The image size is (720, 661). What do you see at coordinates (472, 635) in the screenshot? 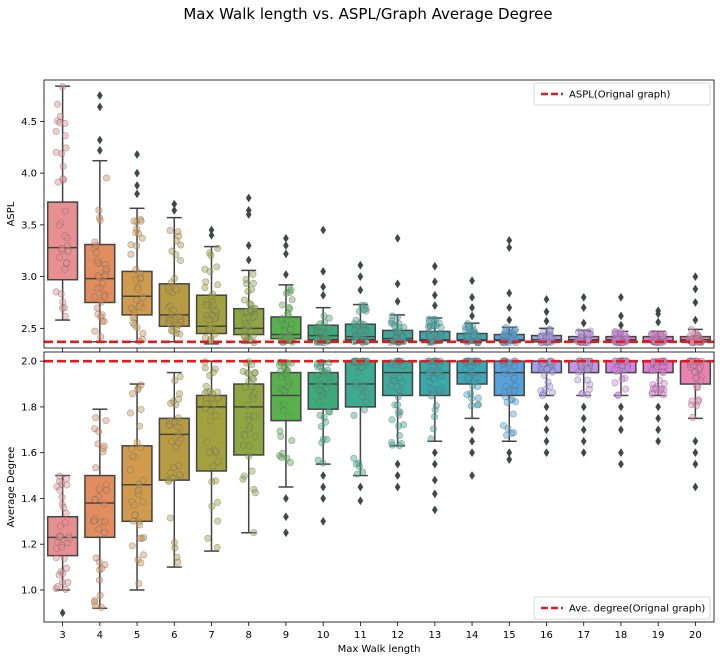
I see `x-tick-label: 14` at bounding box center [472, 635].